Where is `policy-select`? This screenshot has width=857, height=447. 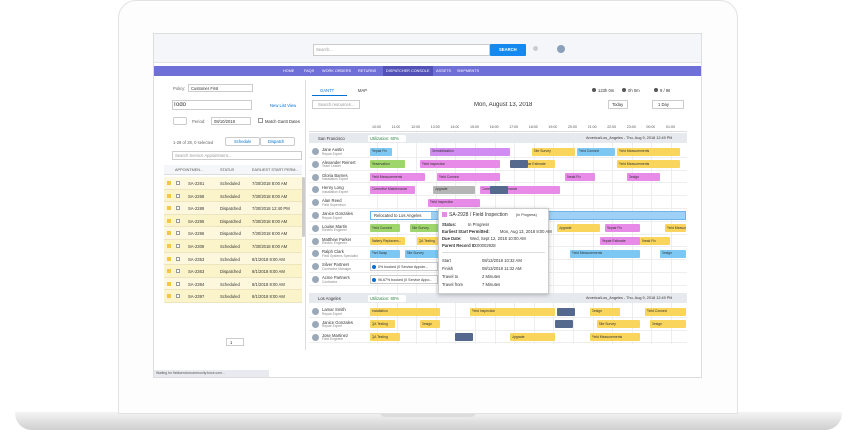
policy-select is located at coordinates (220, 88).